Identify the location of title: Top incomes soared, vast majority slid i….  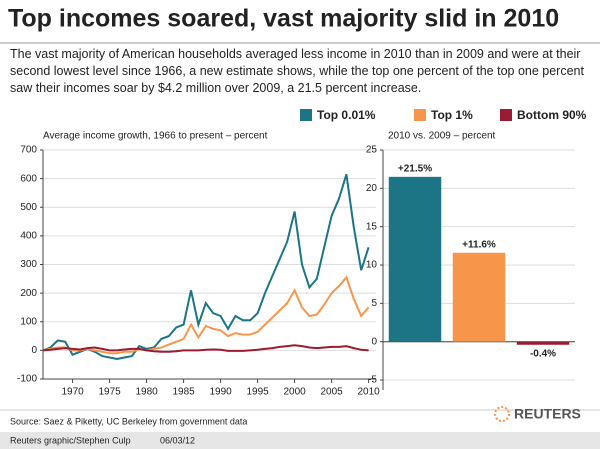
(283, 19).